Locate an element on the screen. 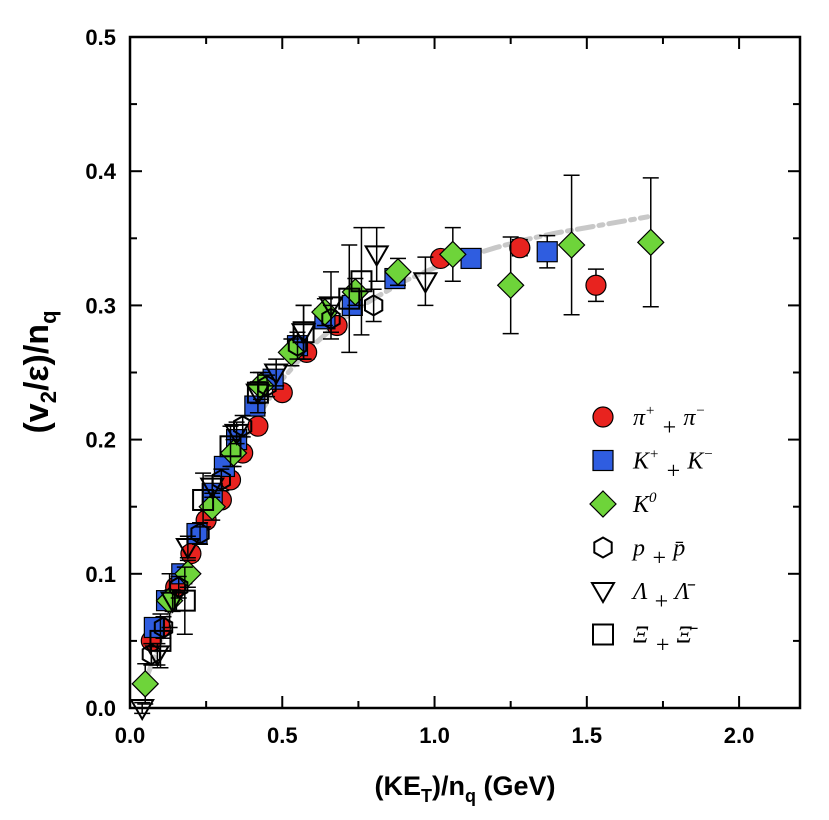 This screenshot has height=820, width=829. legend-marker-k0 is located at coordinates (603, 504).